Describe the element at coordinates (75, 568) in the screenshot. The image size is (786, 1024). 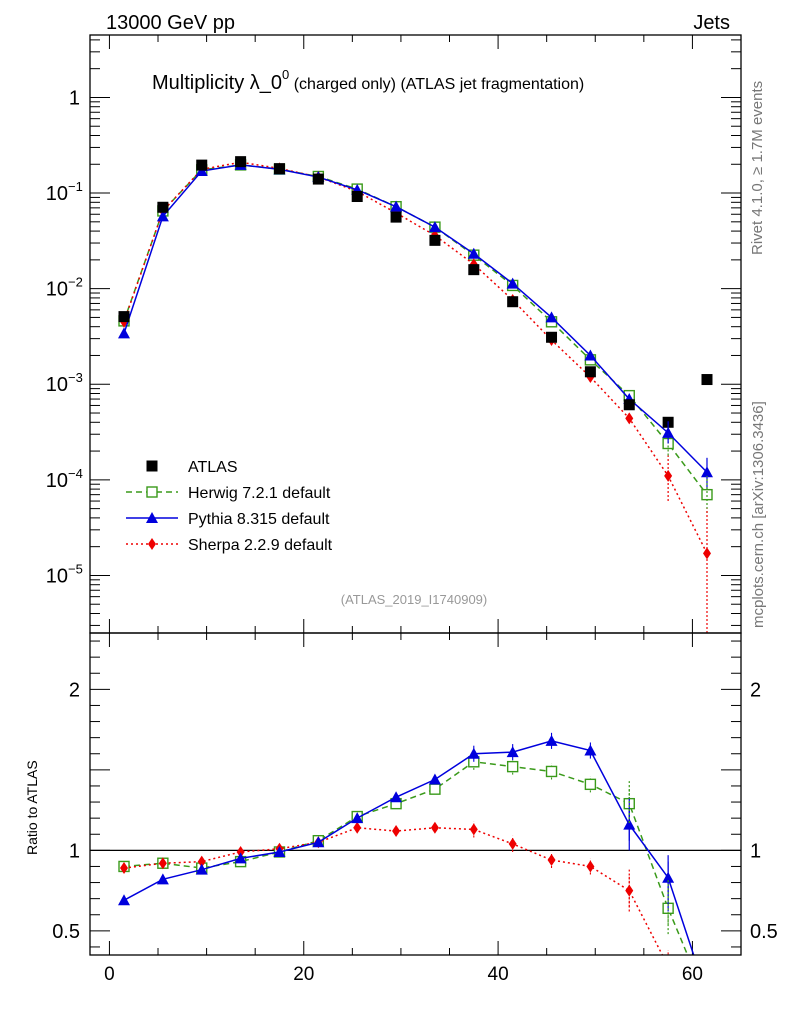
I see `y-tick-exponent: −5` at that location.